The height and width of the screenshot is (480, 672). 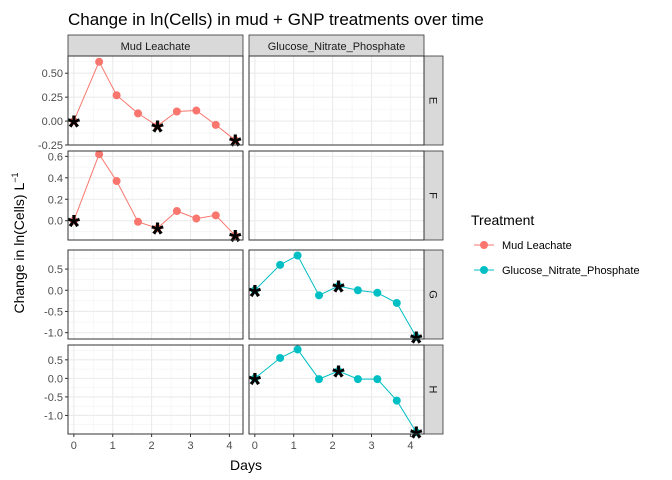 I want to click on x-axis-title: Days, so click(x=246, y=465).